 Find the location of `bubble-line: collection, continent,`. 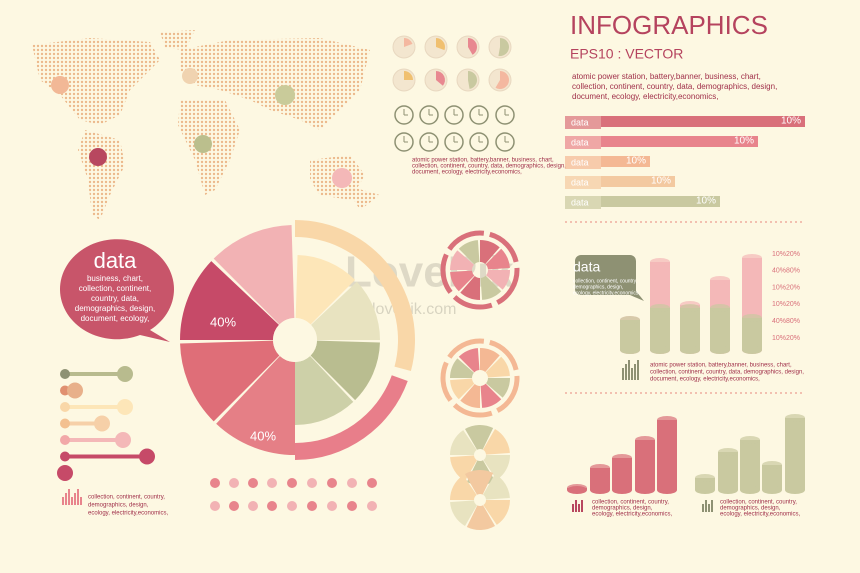

bubble-line: collection, continent, is located at coordinates (115, 288).